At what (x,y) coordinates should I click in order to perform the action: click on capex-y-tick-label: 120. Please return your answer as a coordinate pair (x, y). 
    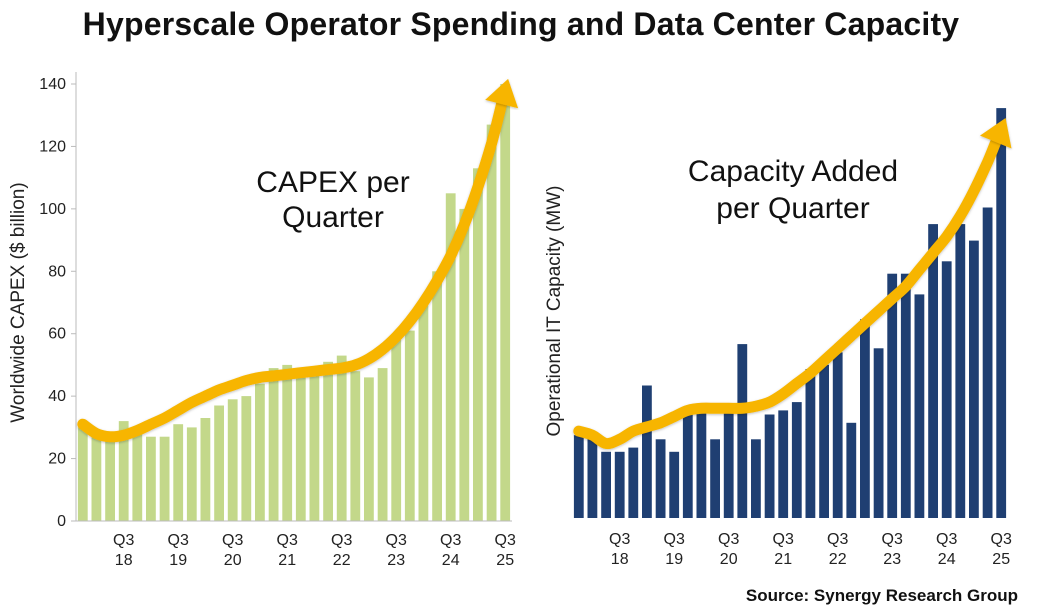
    Looking at the image, I should click on (52, 146).